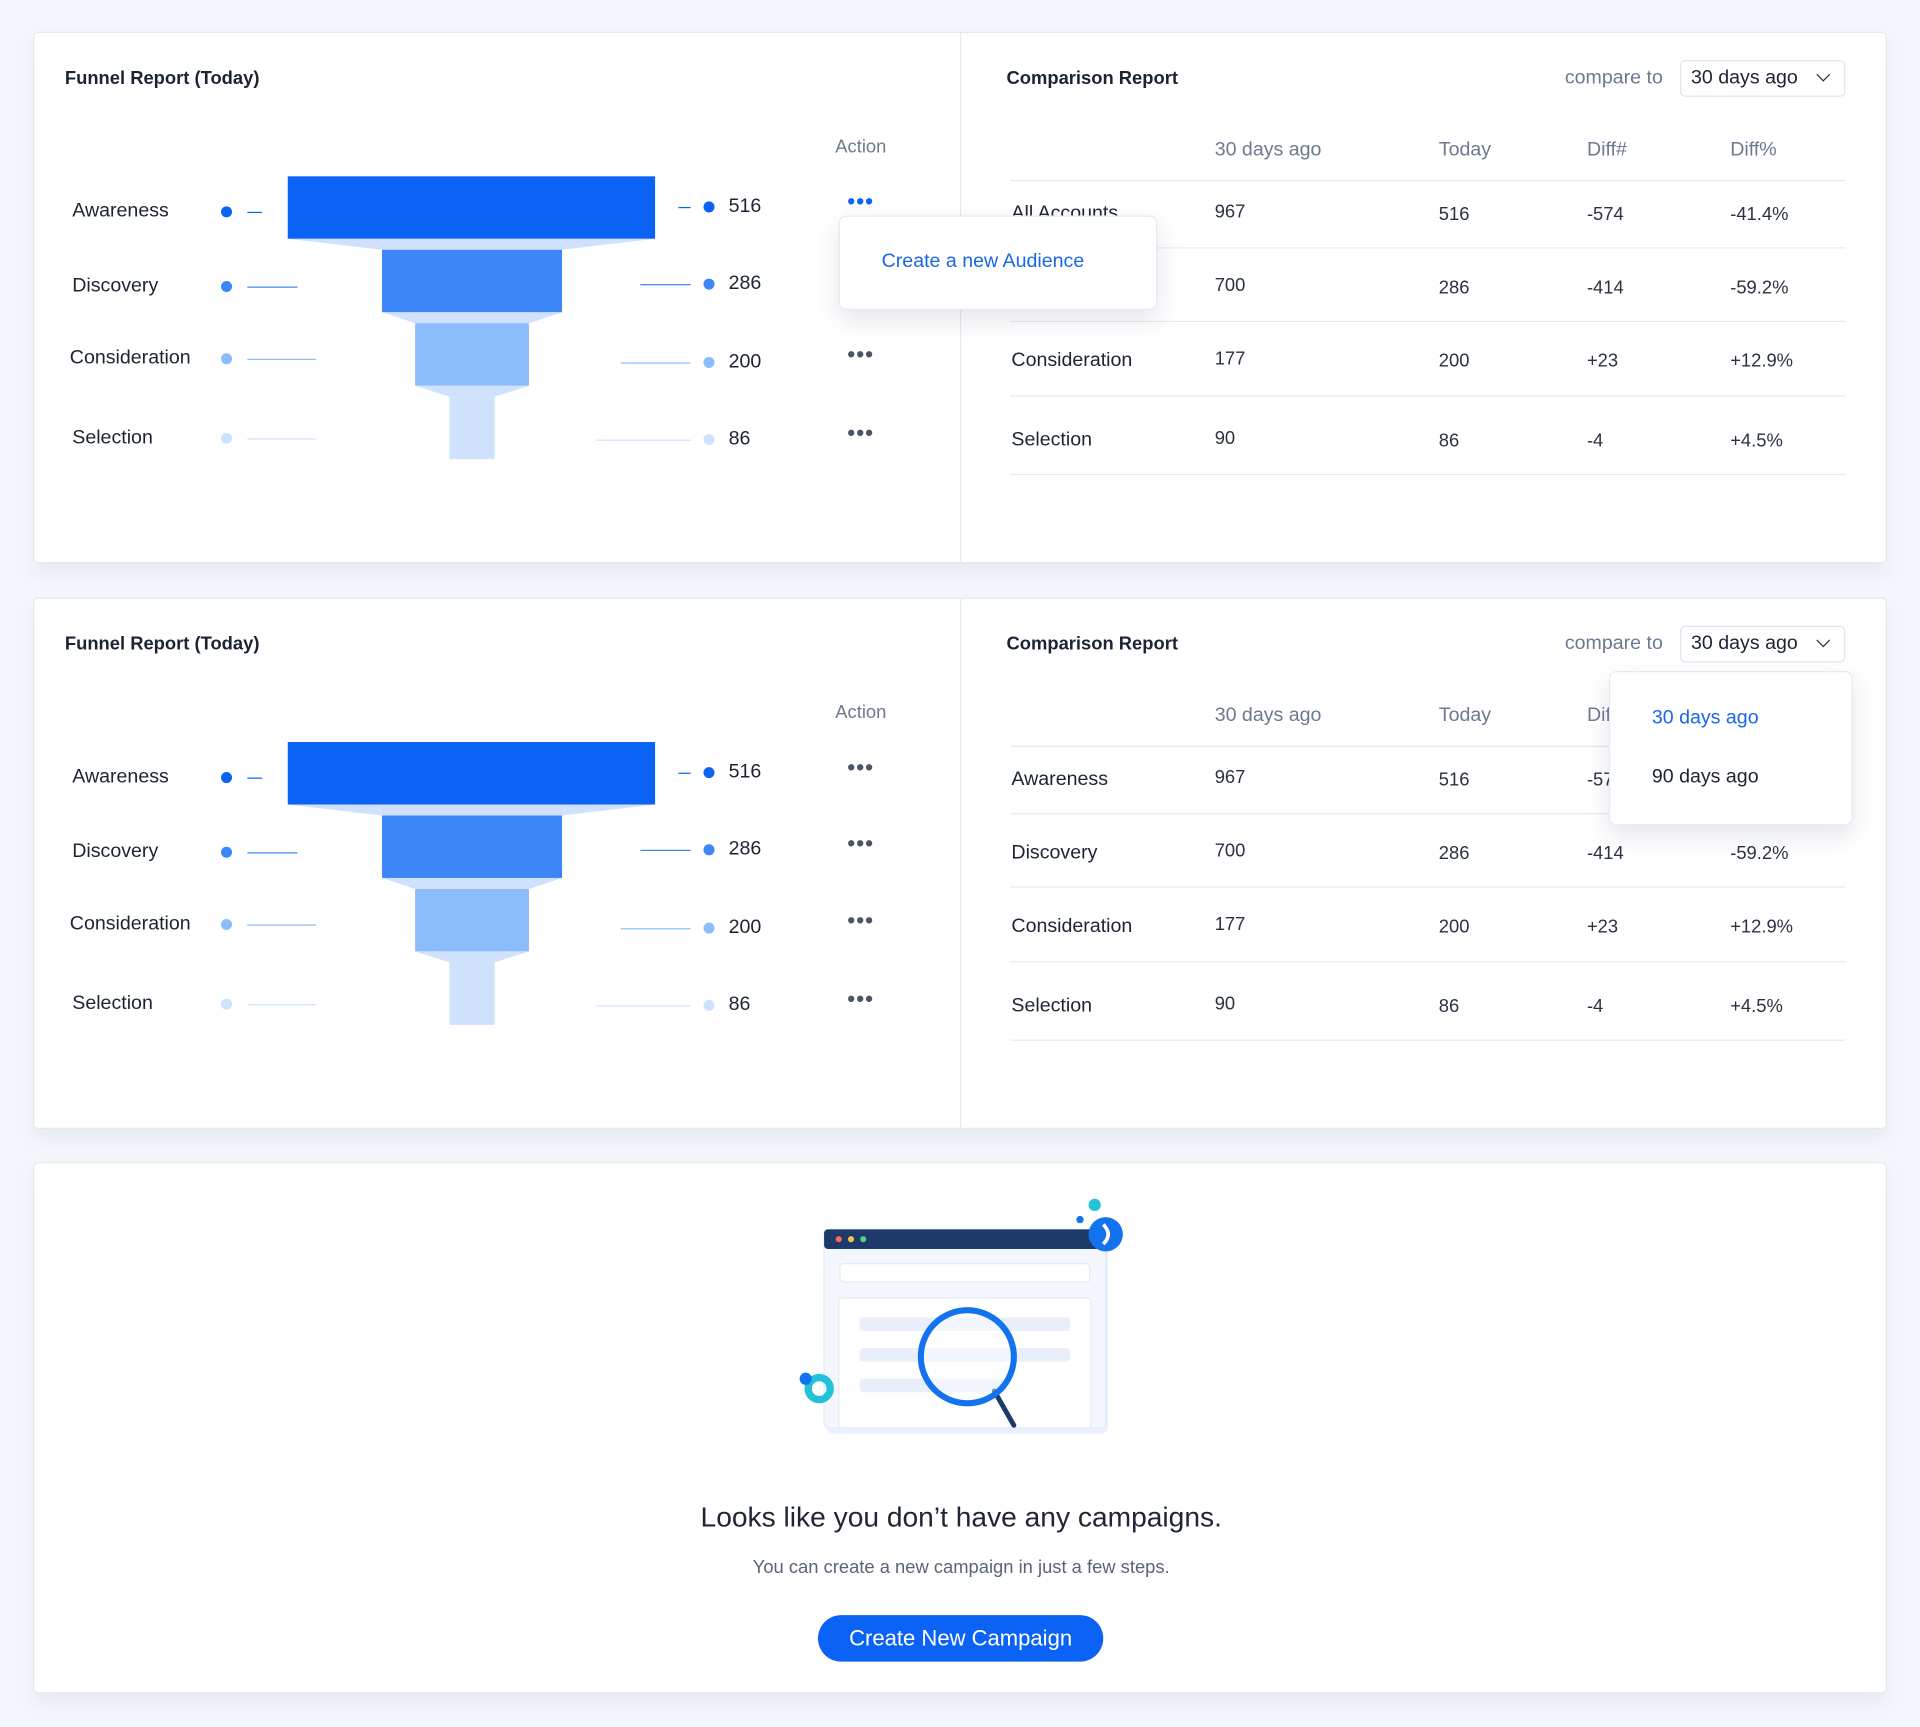 This screenshot has height=1727, width=1920. I want to click on cell: 86, so click(1449, 441).